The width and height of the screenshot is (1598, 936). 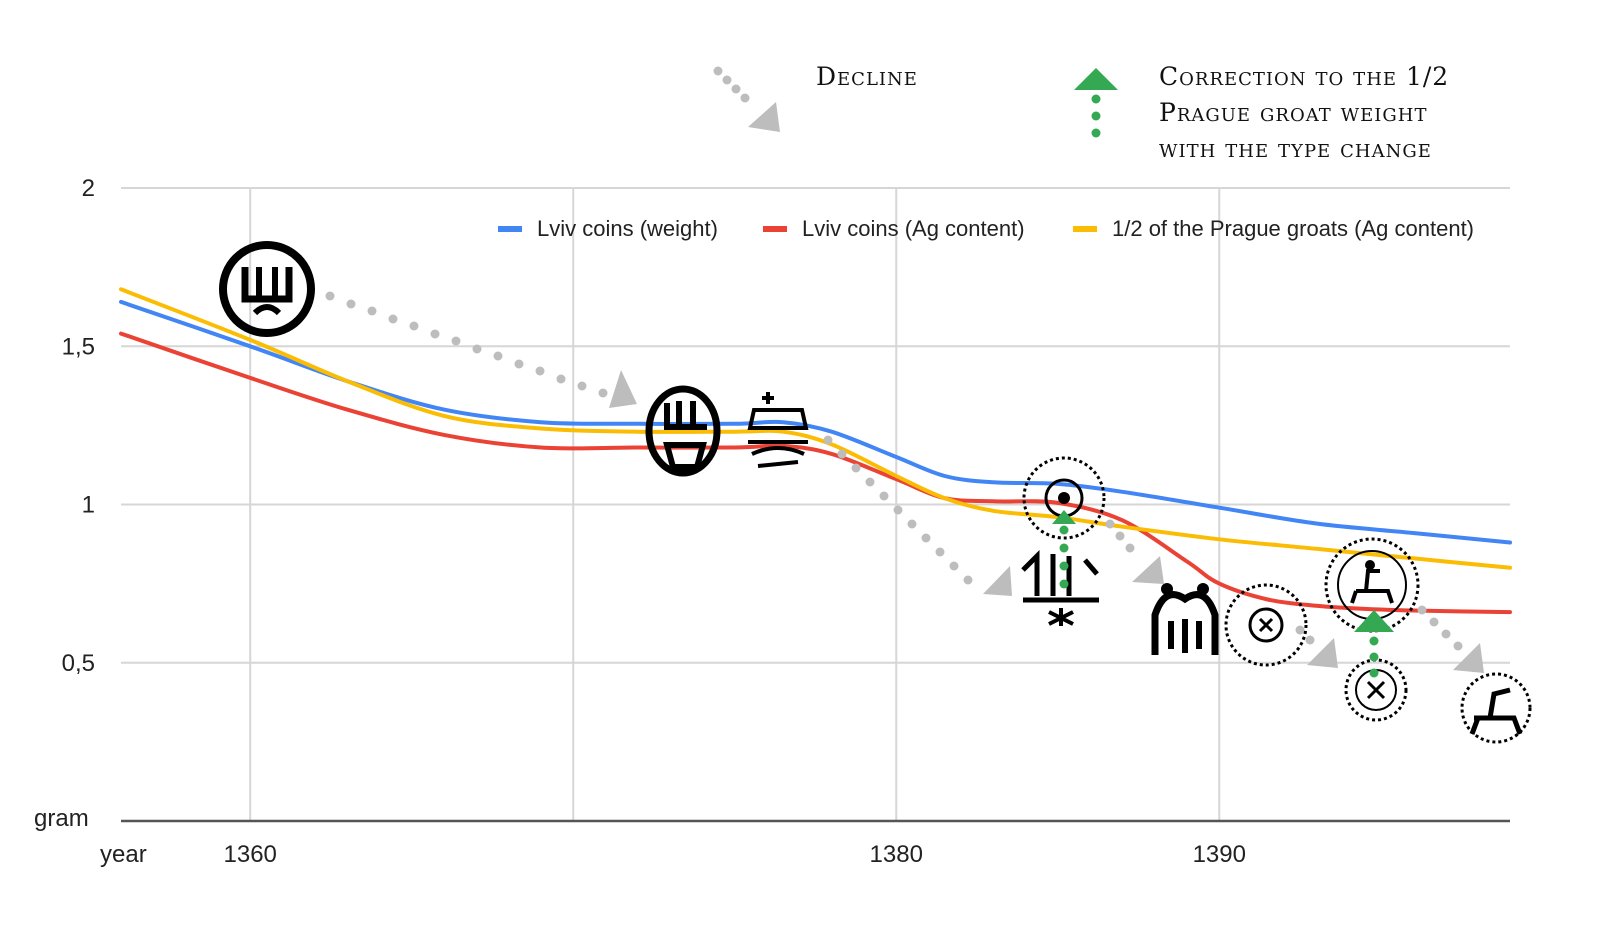 What do you see at coordinates (815, 97) in the screenshot?
I see `decline-key: Decline` at bounding box center [815, 97].